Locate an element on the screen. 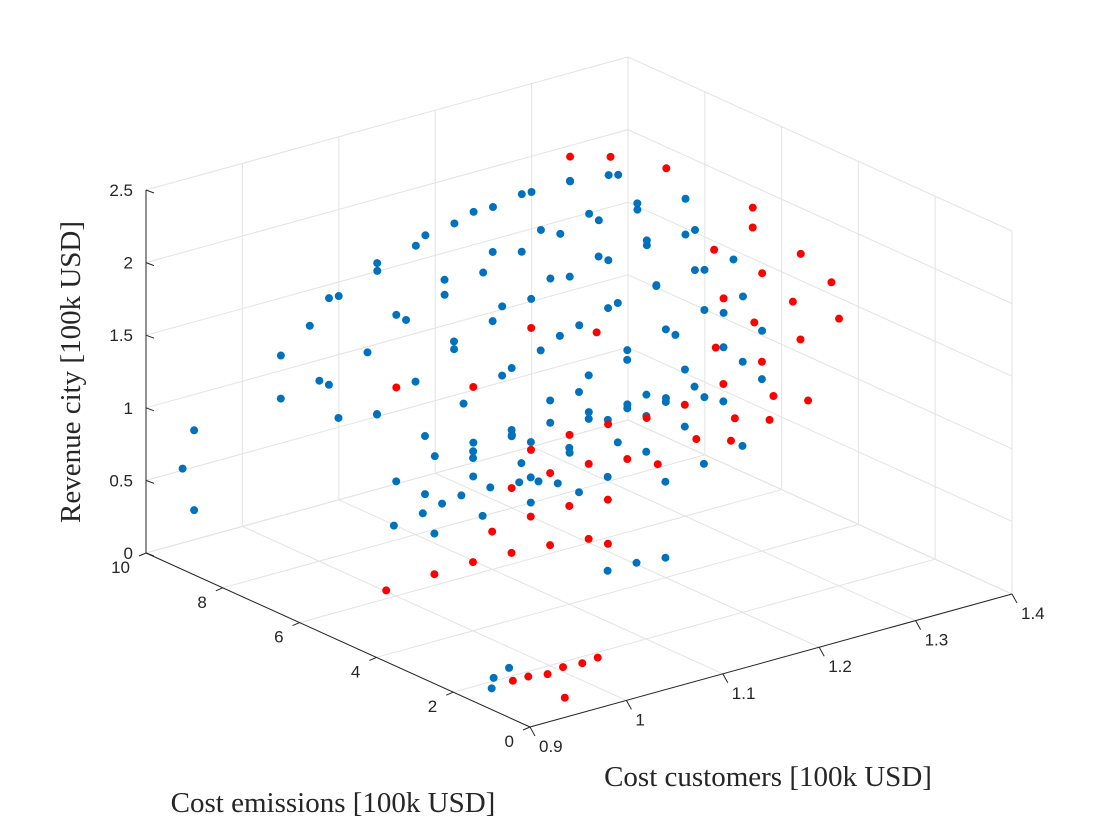  y-tick-label: 8 is located at coordinates (201, 602).